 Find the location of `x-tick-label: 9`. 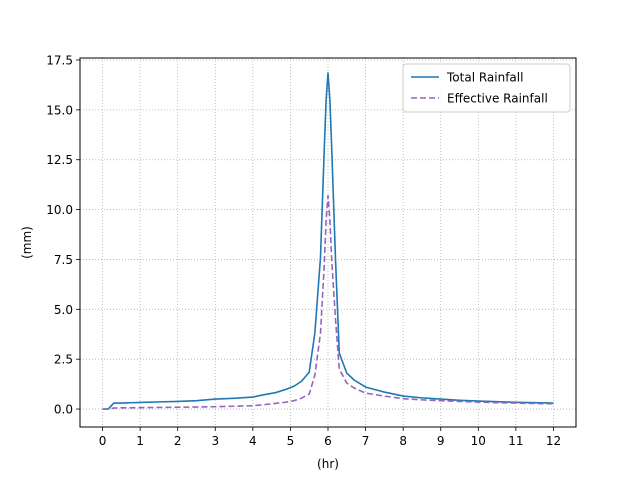

x-tick-label: 9 is located at coordinates (441, 441).